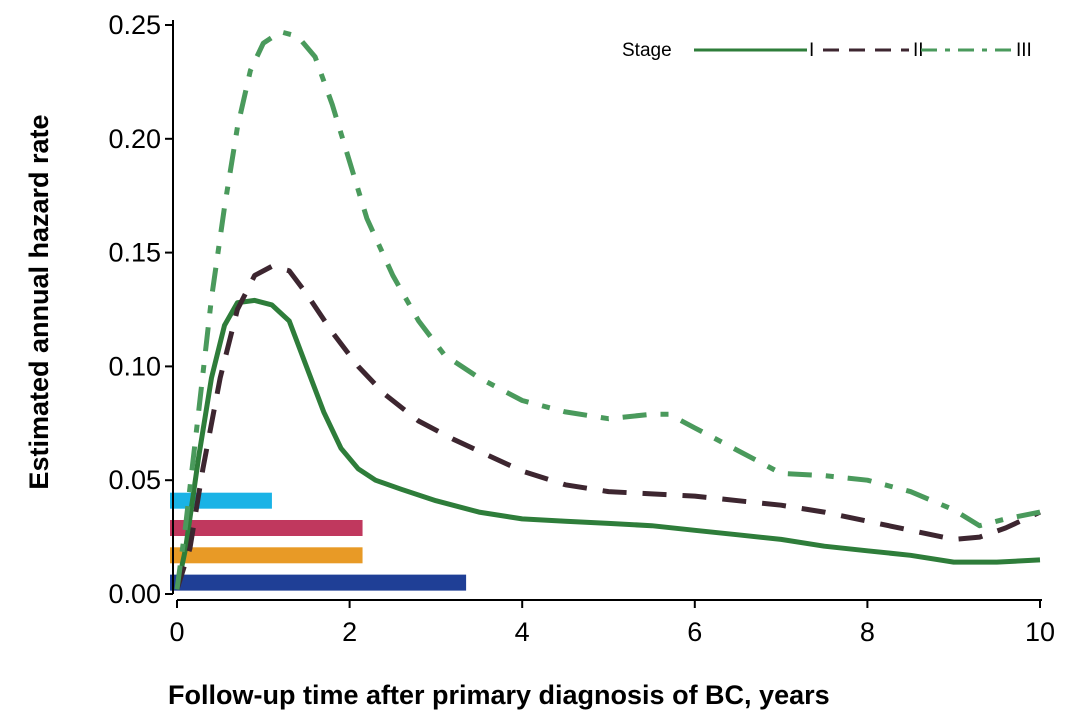 The width and height of the screenshot is (1068, 715). What do you see at coordinates (827, 50) in the screenshot?
I see `legend: Stage I II III` at bounding box center [827, 50].